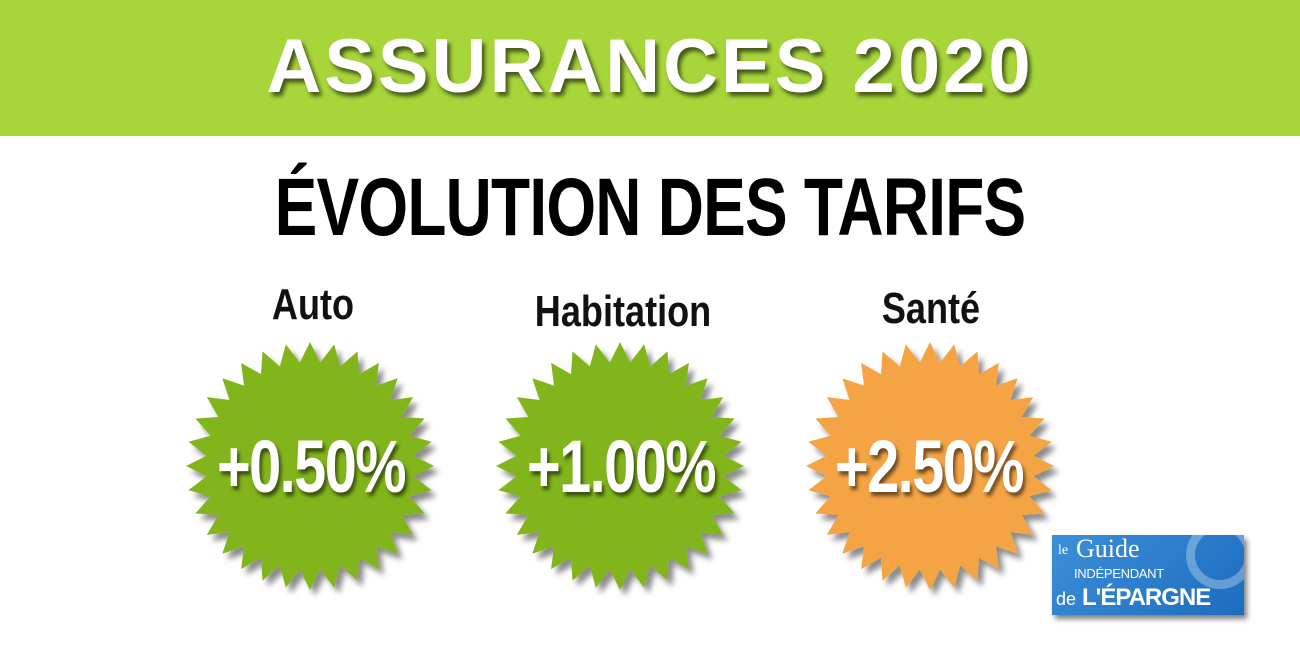 The image size is (1300, 650). What do you see at coordinates (313, 304) in the screenshot?
I see `label-auto: Auto` at bounding box center [313, 304].